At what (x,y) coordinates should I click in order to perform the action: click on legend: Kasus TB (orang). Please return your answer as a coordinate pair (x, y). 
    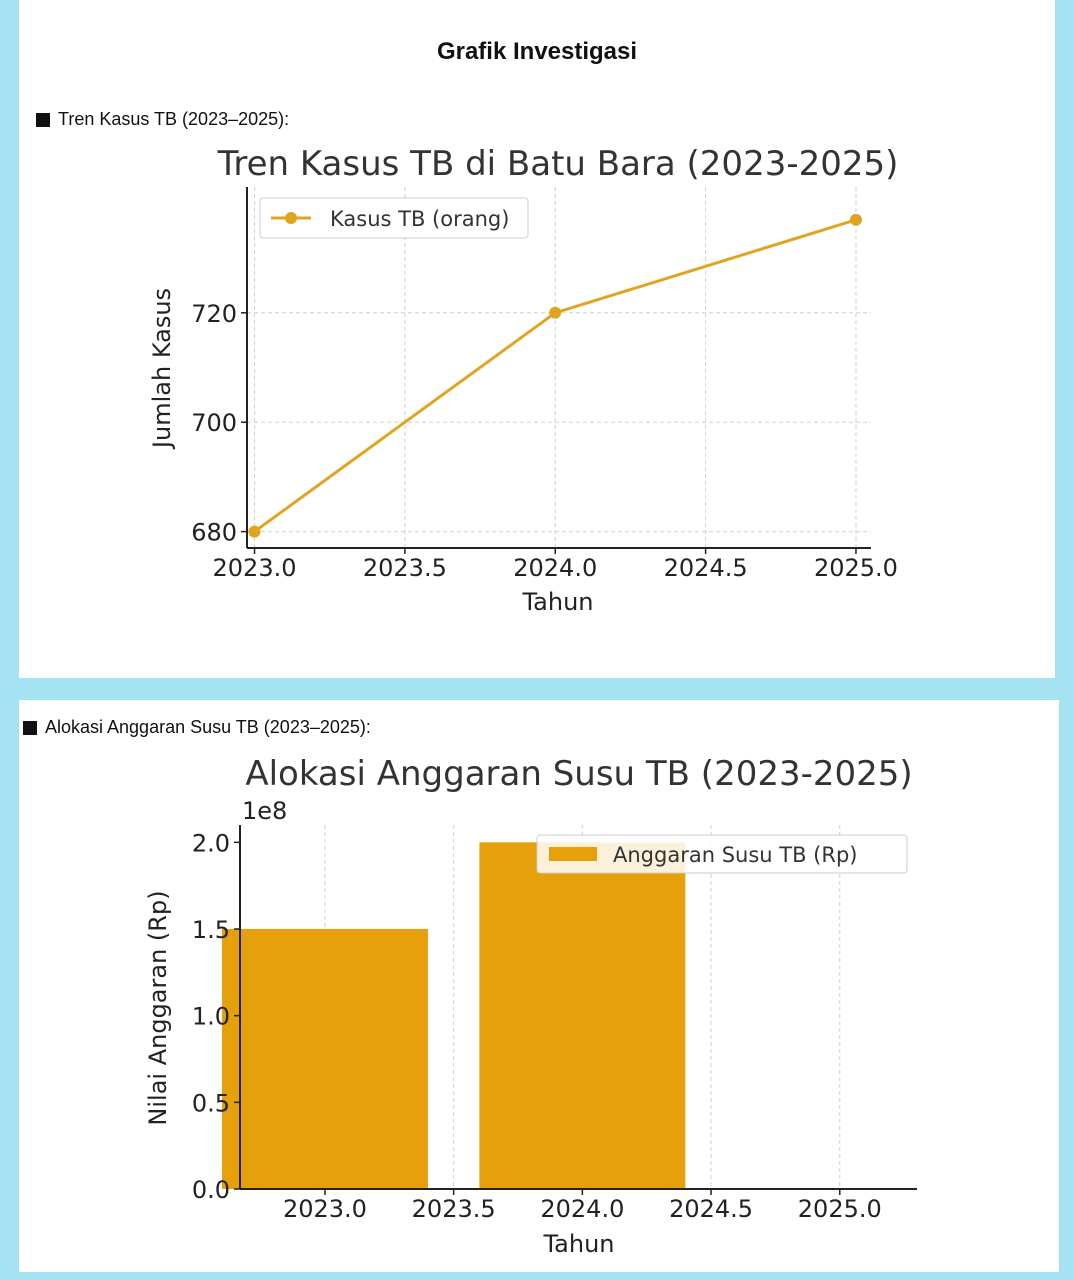
    Looking at the image, I should click on (394, 218).